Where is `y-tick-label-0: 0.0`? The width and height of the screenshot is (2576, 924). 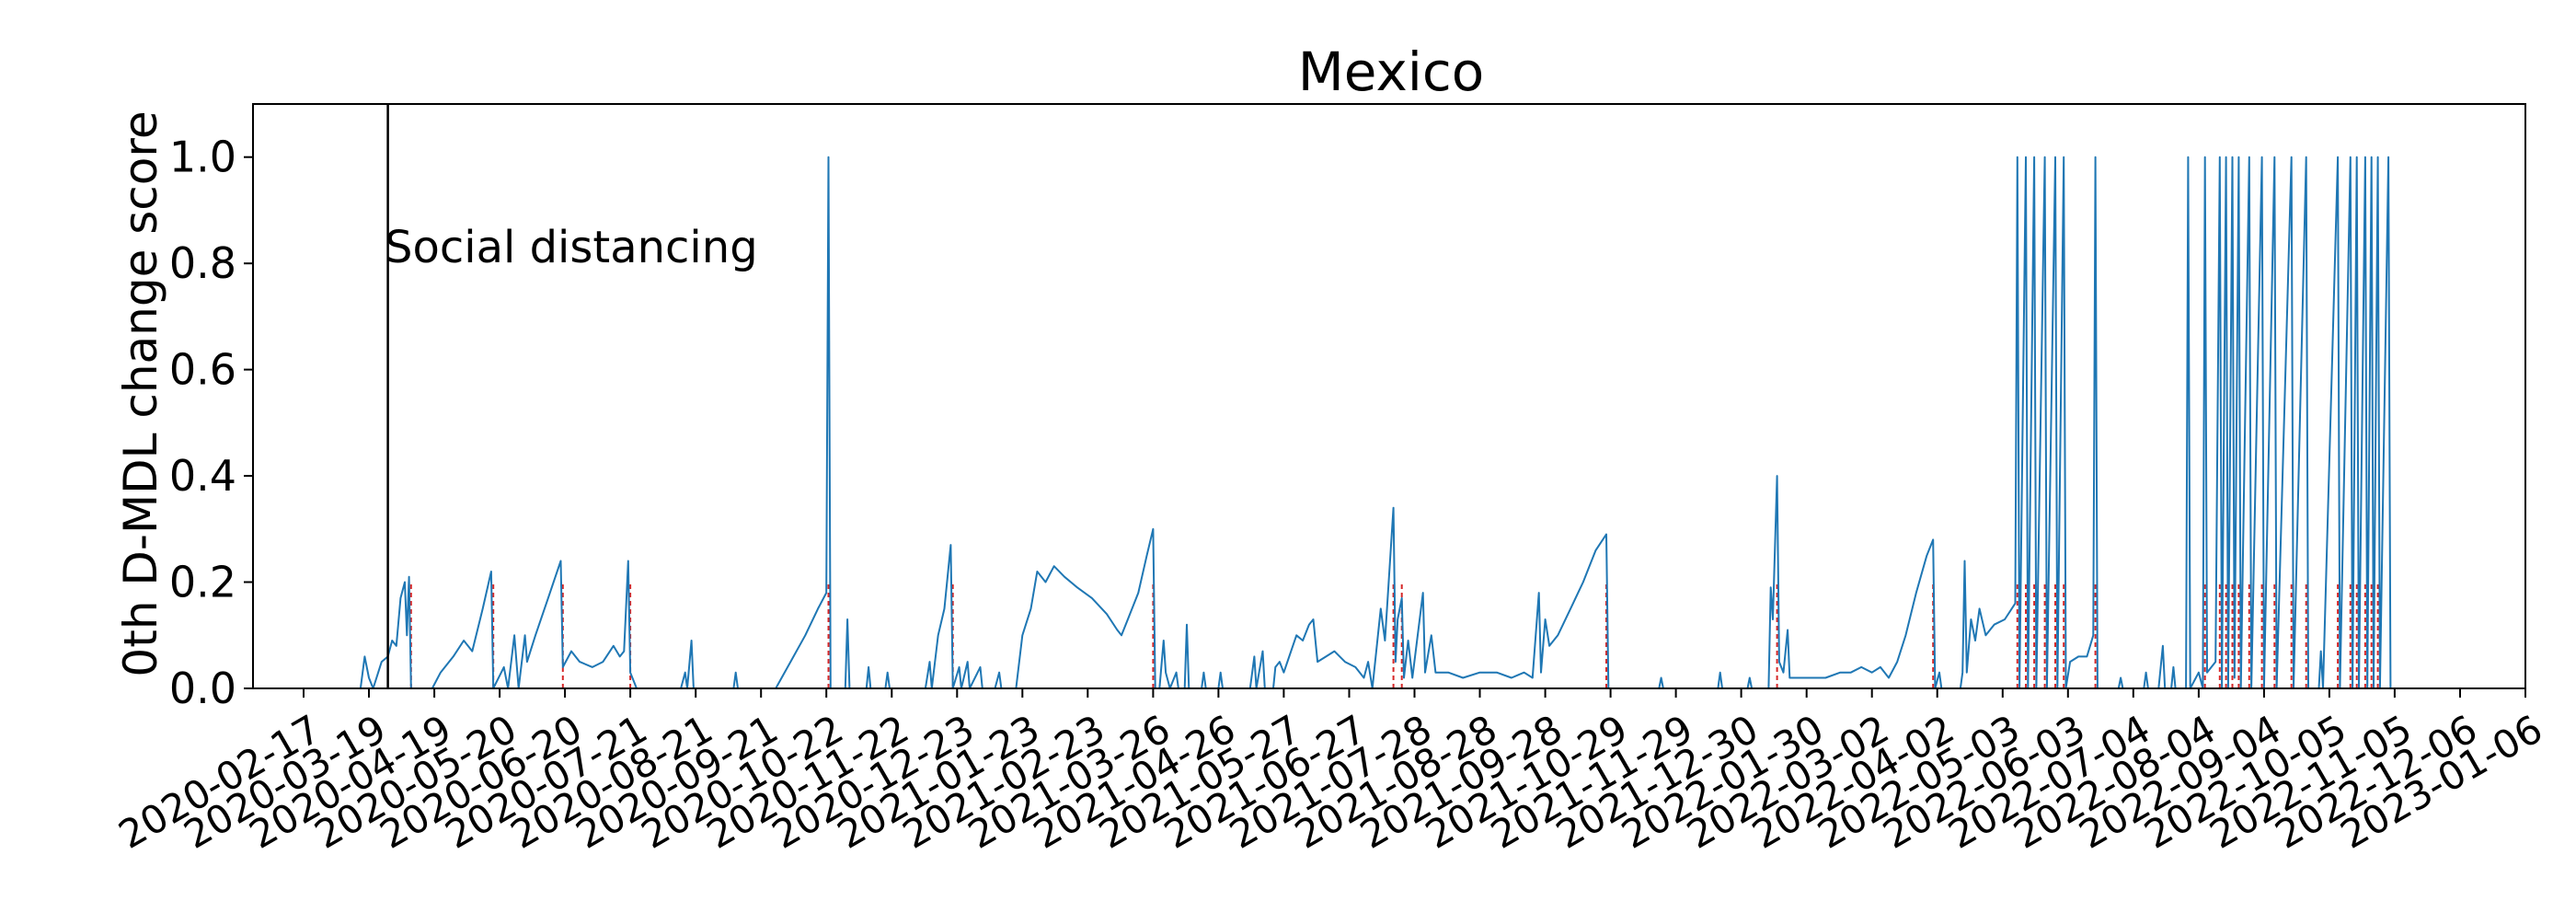
y-tick-label-0: 0.0 is located at coordinates (202, 688).